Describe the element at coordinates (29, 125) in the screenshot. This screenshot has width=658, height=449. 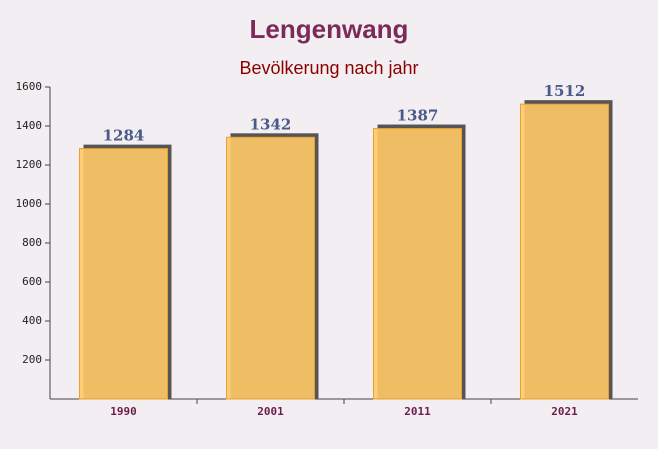
I see `y-tick-label: 1400` at that location.